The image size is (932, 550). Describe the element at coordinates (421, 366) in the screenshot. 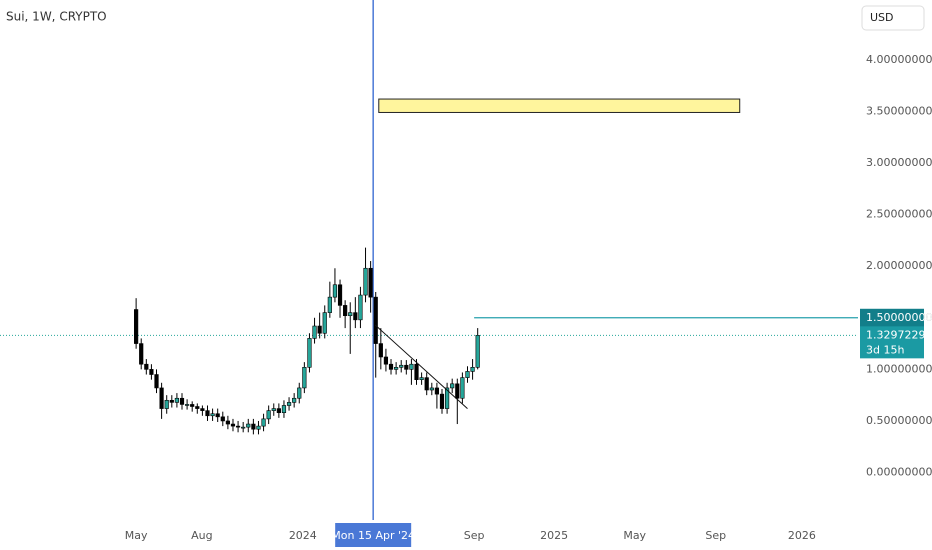

I see `trend-line` at that location.